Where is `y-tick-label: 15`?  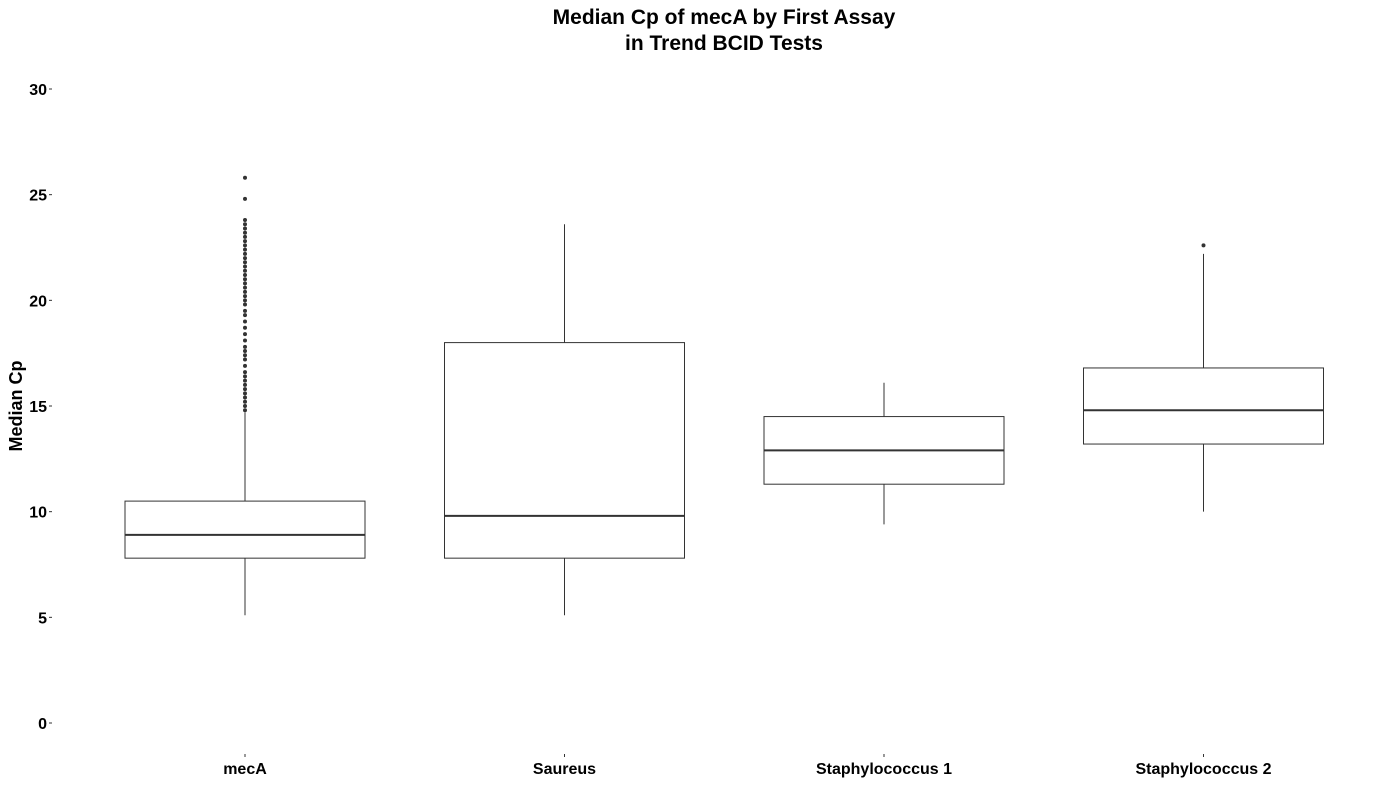 y-tick-label: 15 is located at coordinates (38, 407).